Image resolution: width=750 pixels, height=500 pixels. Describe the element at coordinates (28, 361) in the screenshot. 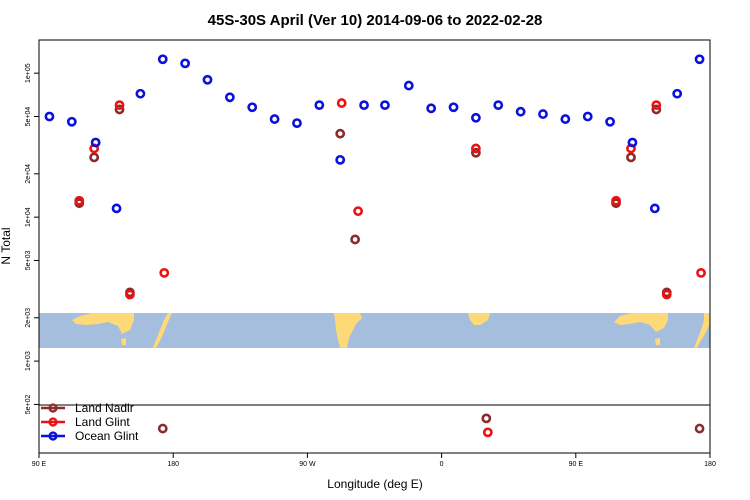

I see `y-tick-label: 1e+03` at that location.